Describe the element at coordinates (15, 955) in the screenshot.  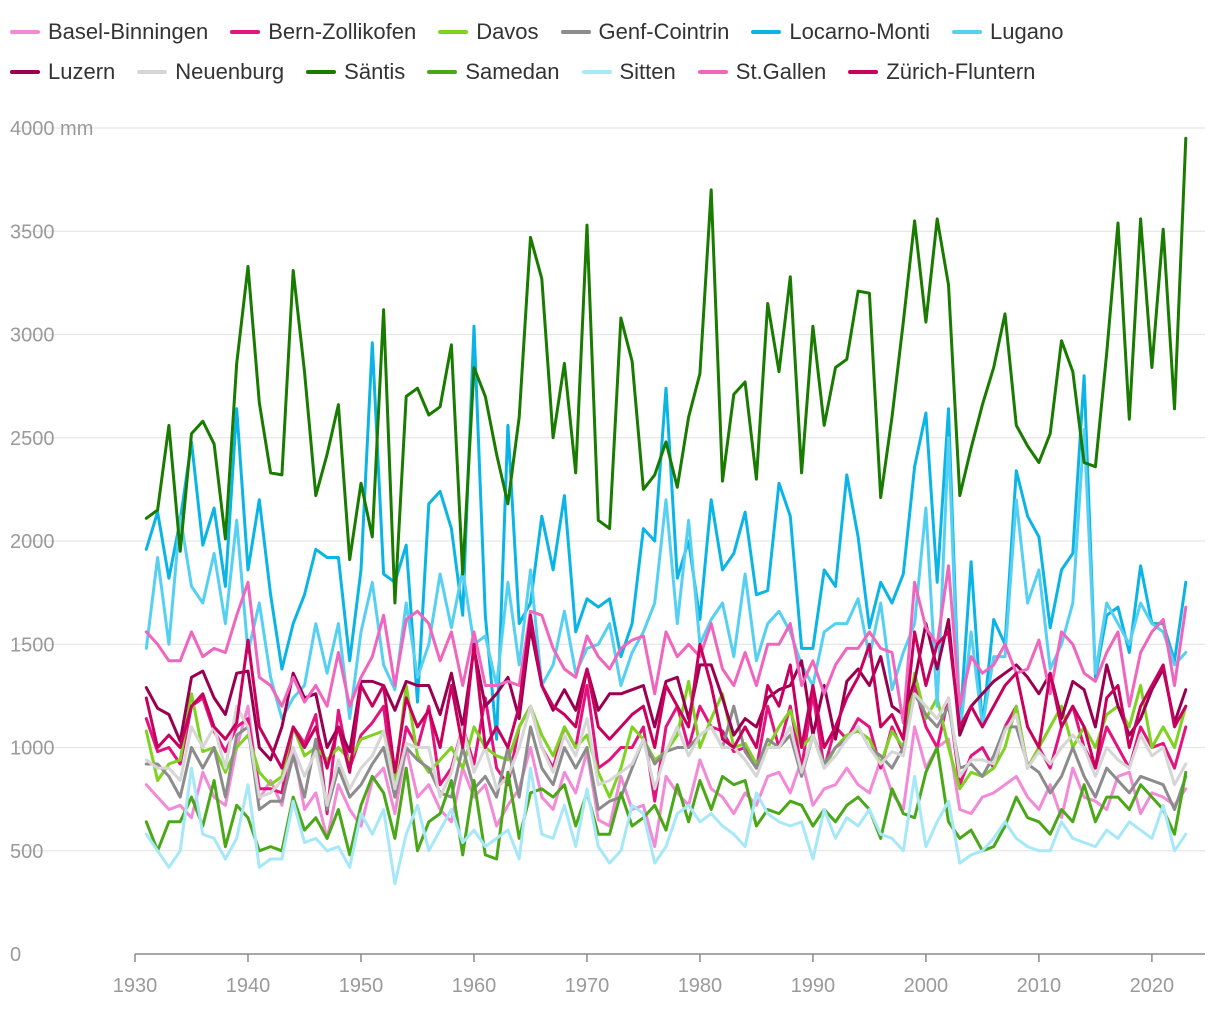
I see `y-tick-label: 0` at that location.